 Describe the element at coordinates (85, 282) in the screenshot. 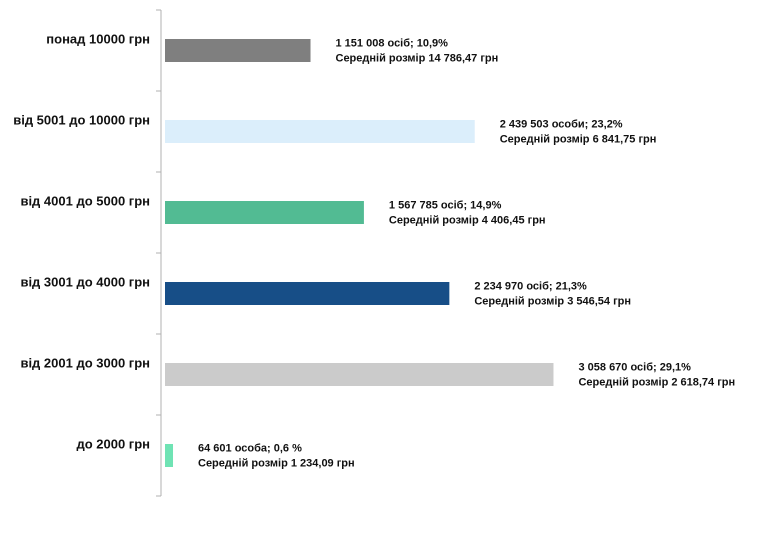

I see `category-label: від 3001 до 4000 грн` at that location.